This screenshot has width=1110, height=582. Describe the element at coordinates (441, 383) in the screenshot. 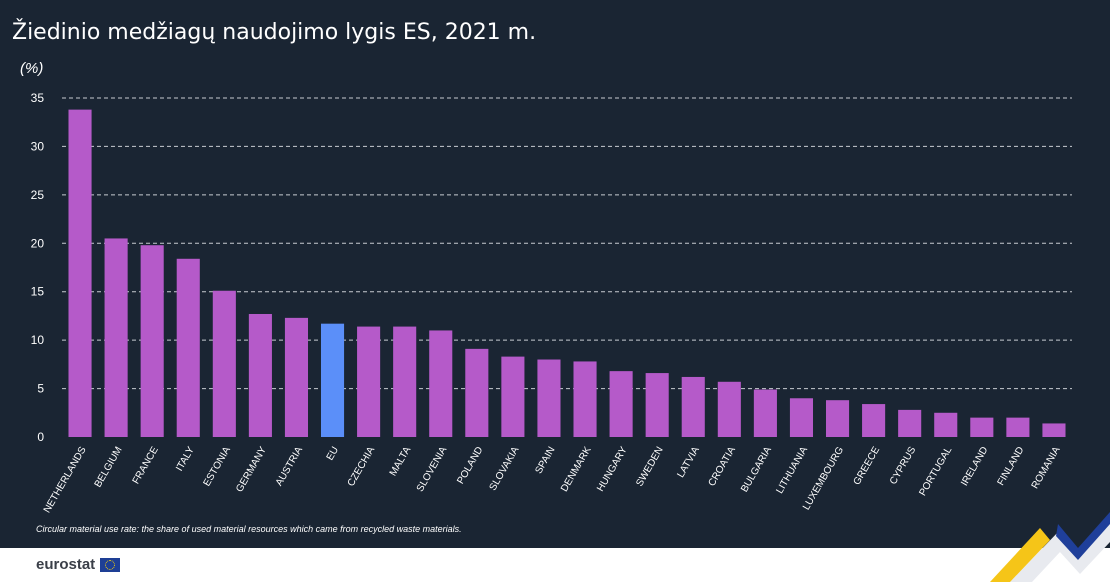

I see `bar-slovenia` at that location.